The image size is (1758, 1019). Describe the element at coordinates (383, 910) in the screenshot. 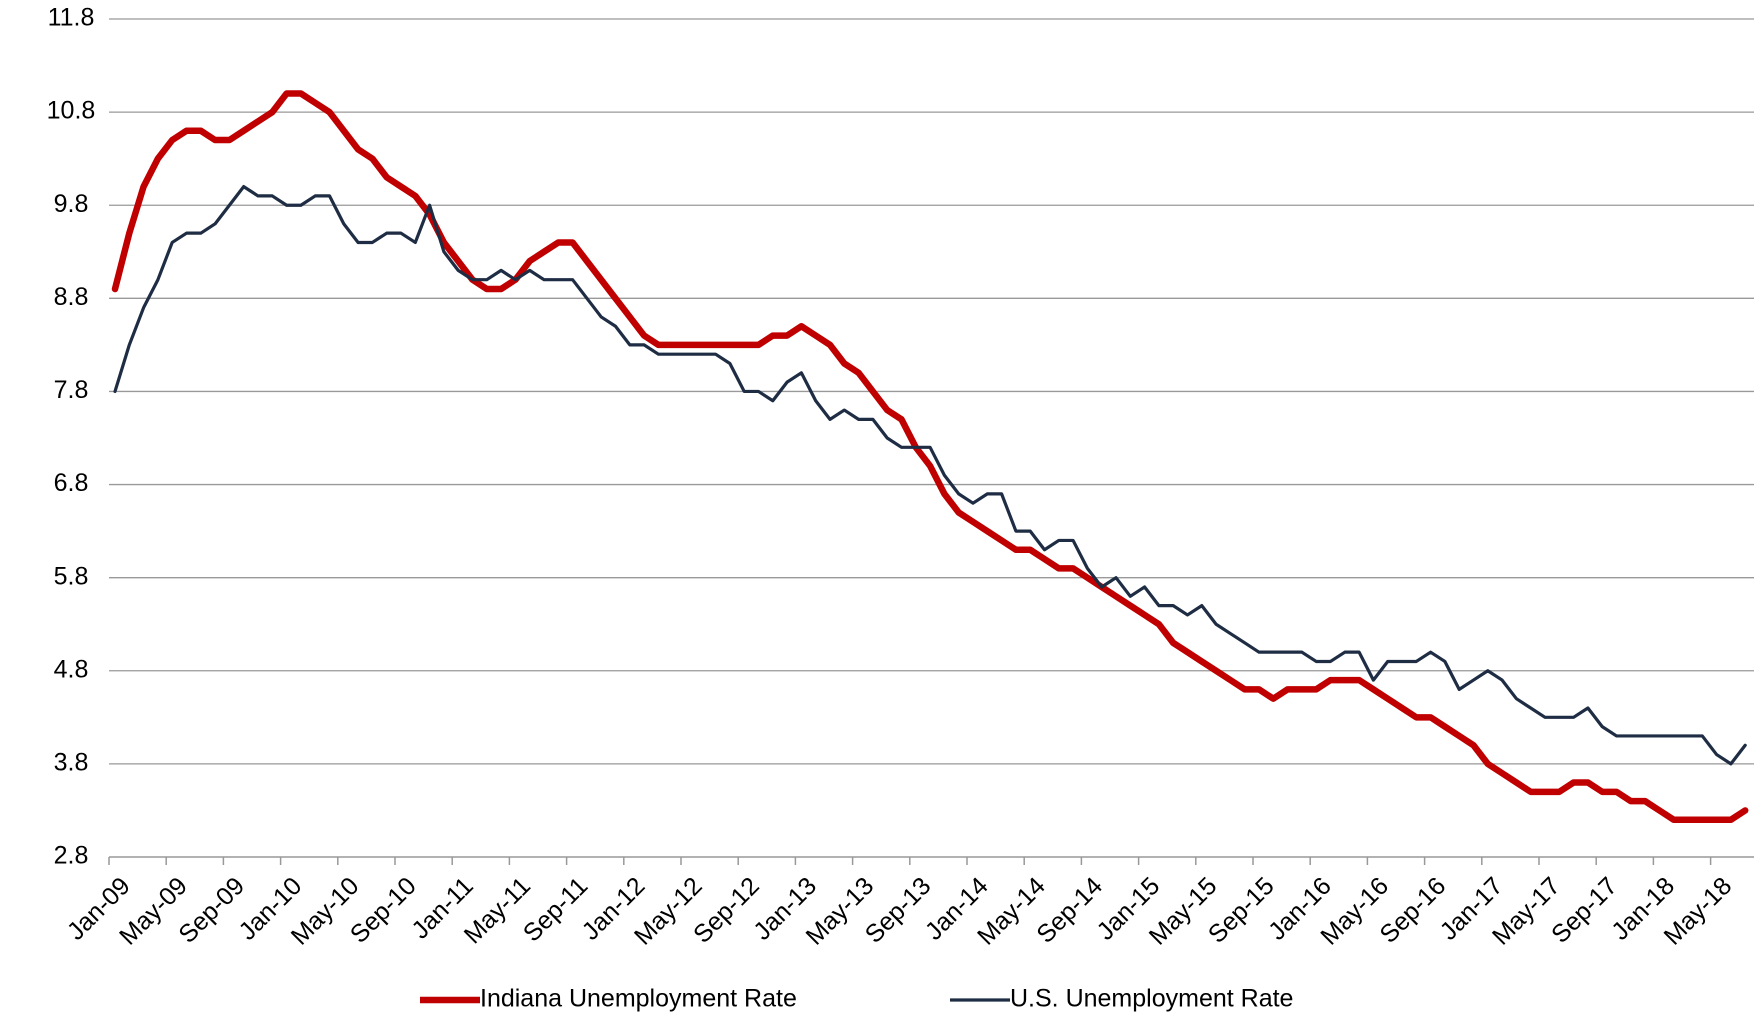

I see `x-tick-label: Sep-10` at that location.